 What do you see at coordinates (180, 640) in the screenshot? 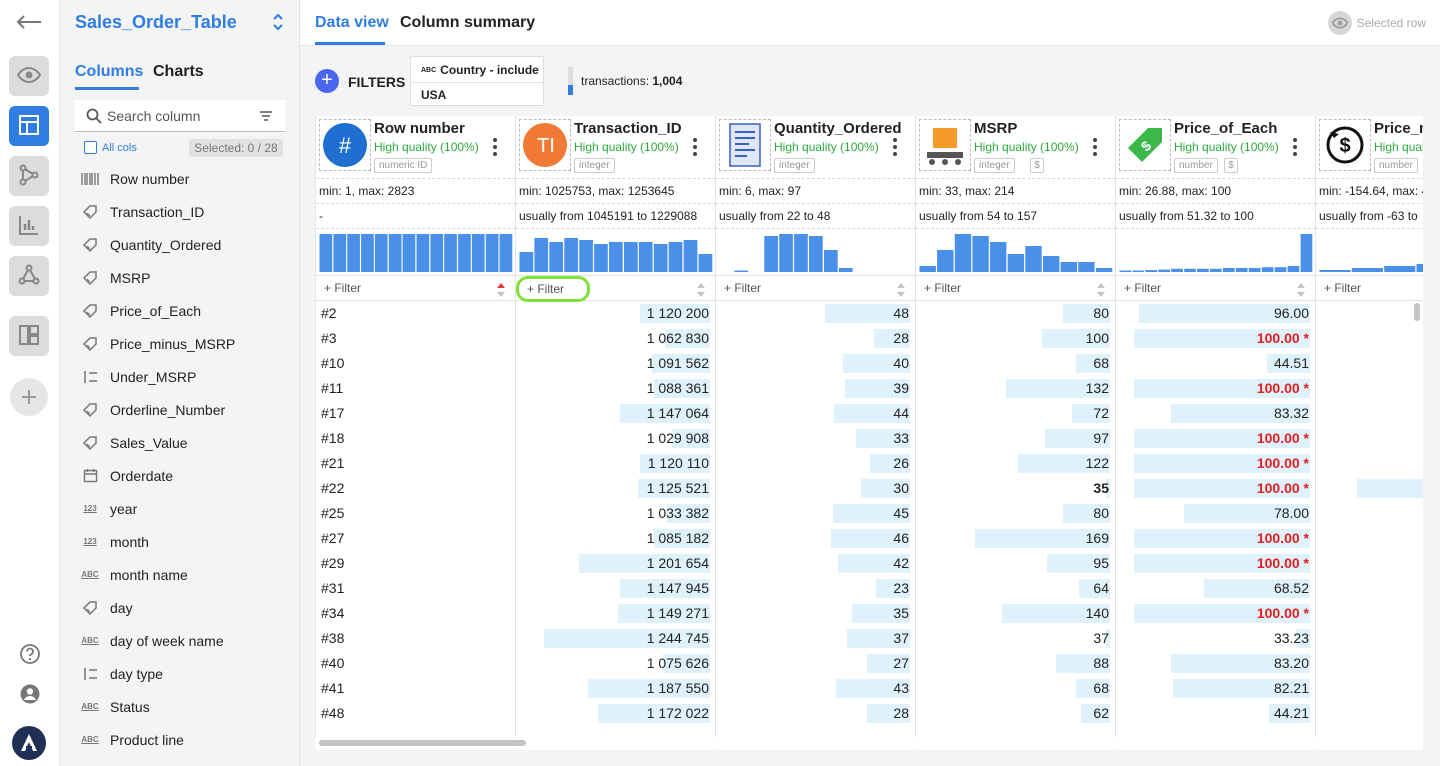
I see `column-list-item: ABC day of week name` at bounding box center [180, 640].